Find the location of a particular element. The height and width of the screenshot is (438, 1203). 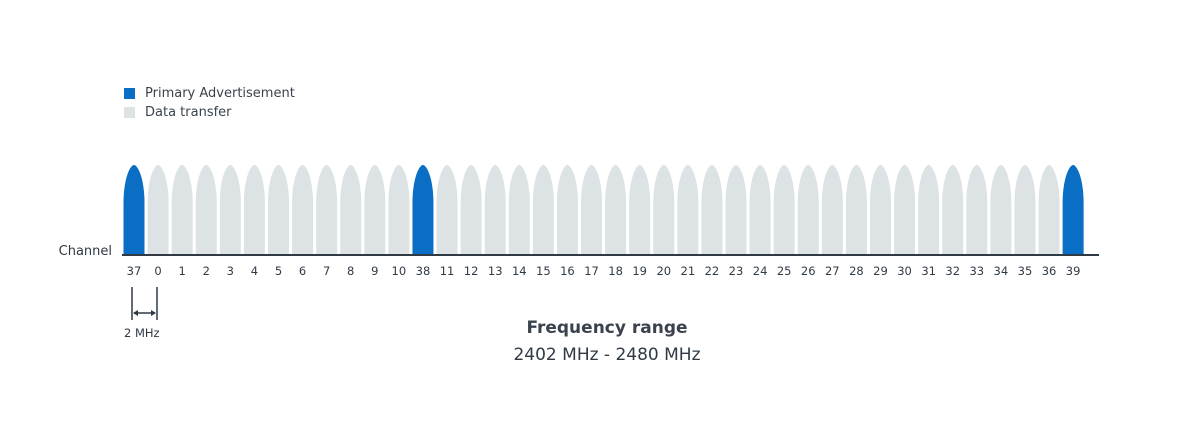

channel-tick-32: 32 is located at coordinates (952, 271).